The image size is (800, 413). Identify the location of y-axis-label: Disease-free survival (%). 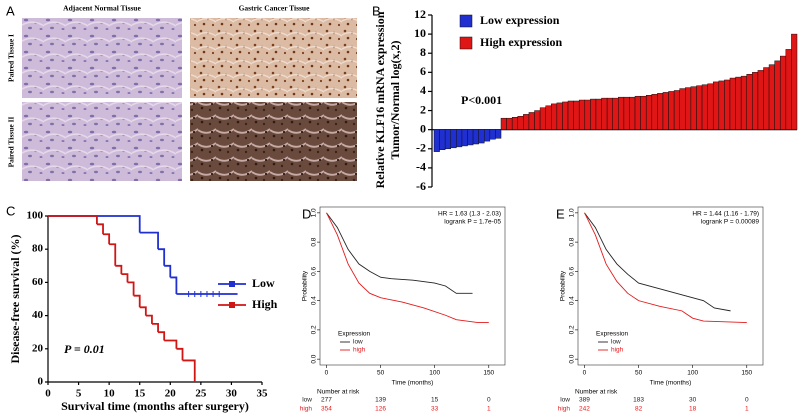
(15, 298).